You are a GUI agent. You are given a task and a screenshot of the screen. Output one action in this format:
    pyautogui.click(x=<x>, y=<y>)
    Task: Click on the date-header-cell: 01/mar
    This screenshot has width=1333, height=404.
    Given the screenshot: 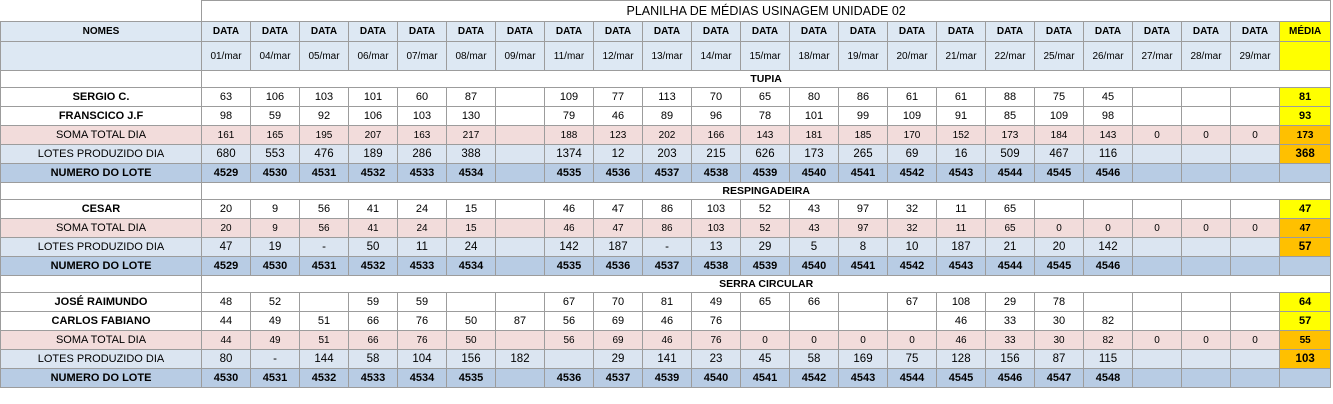 What is the action you would take?
    pyautogui.click(x=226, y=56)
    